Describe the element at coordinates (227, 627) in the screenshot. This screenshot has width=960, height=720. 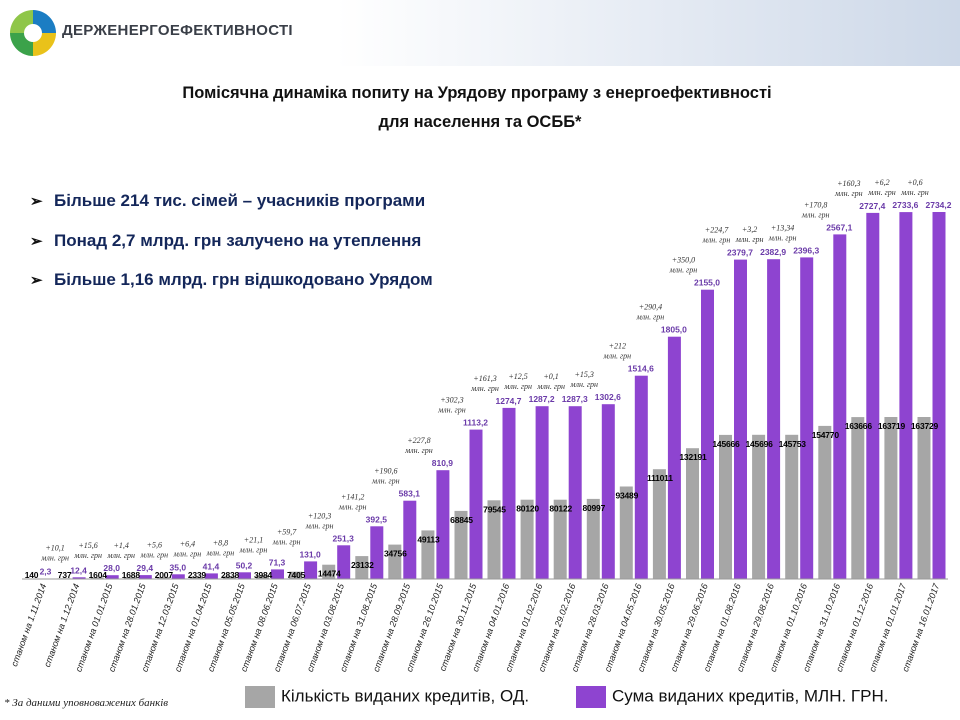
I see `x-tick-label: станом на 05.05.2015` at that location.